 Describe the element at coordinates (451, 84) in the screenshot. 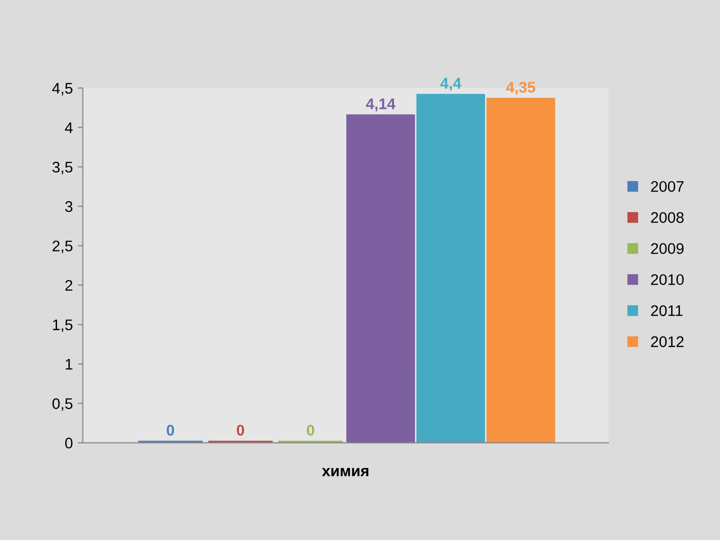

I see `data-label: 4,4` at that location.